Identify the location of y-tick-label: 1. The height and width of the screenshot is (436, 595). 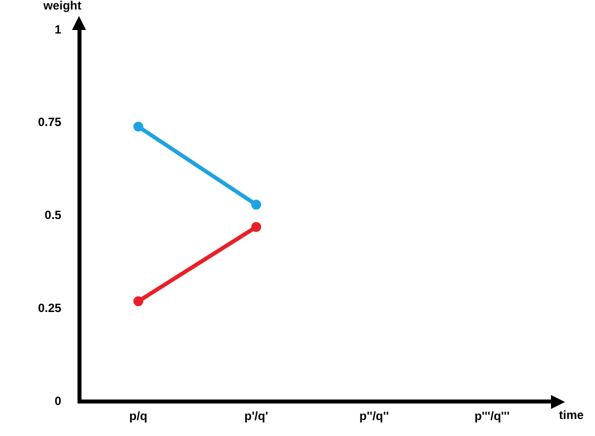
(58, 29).